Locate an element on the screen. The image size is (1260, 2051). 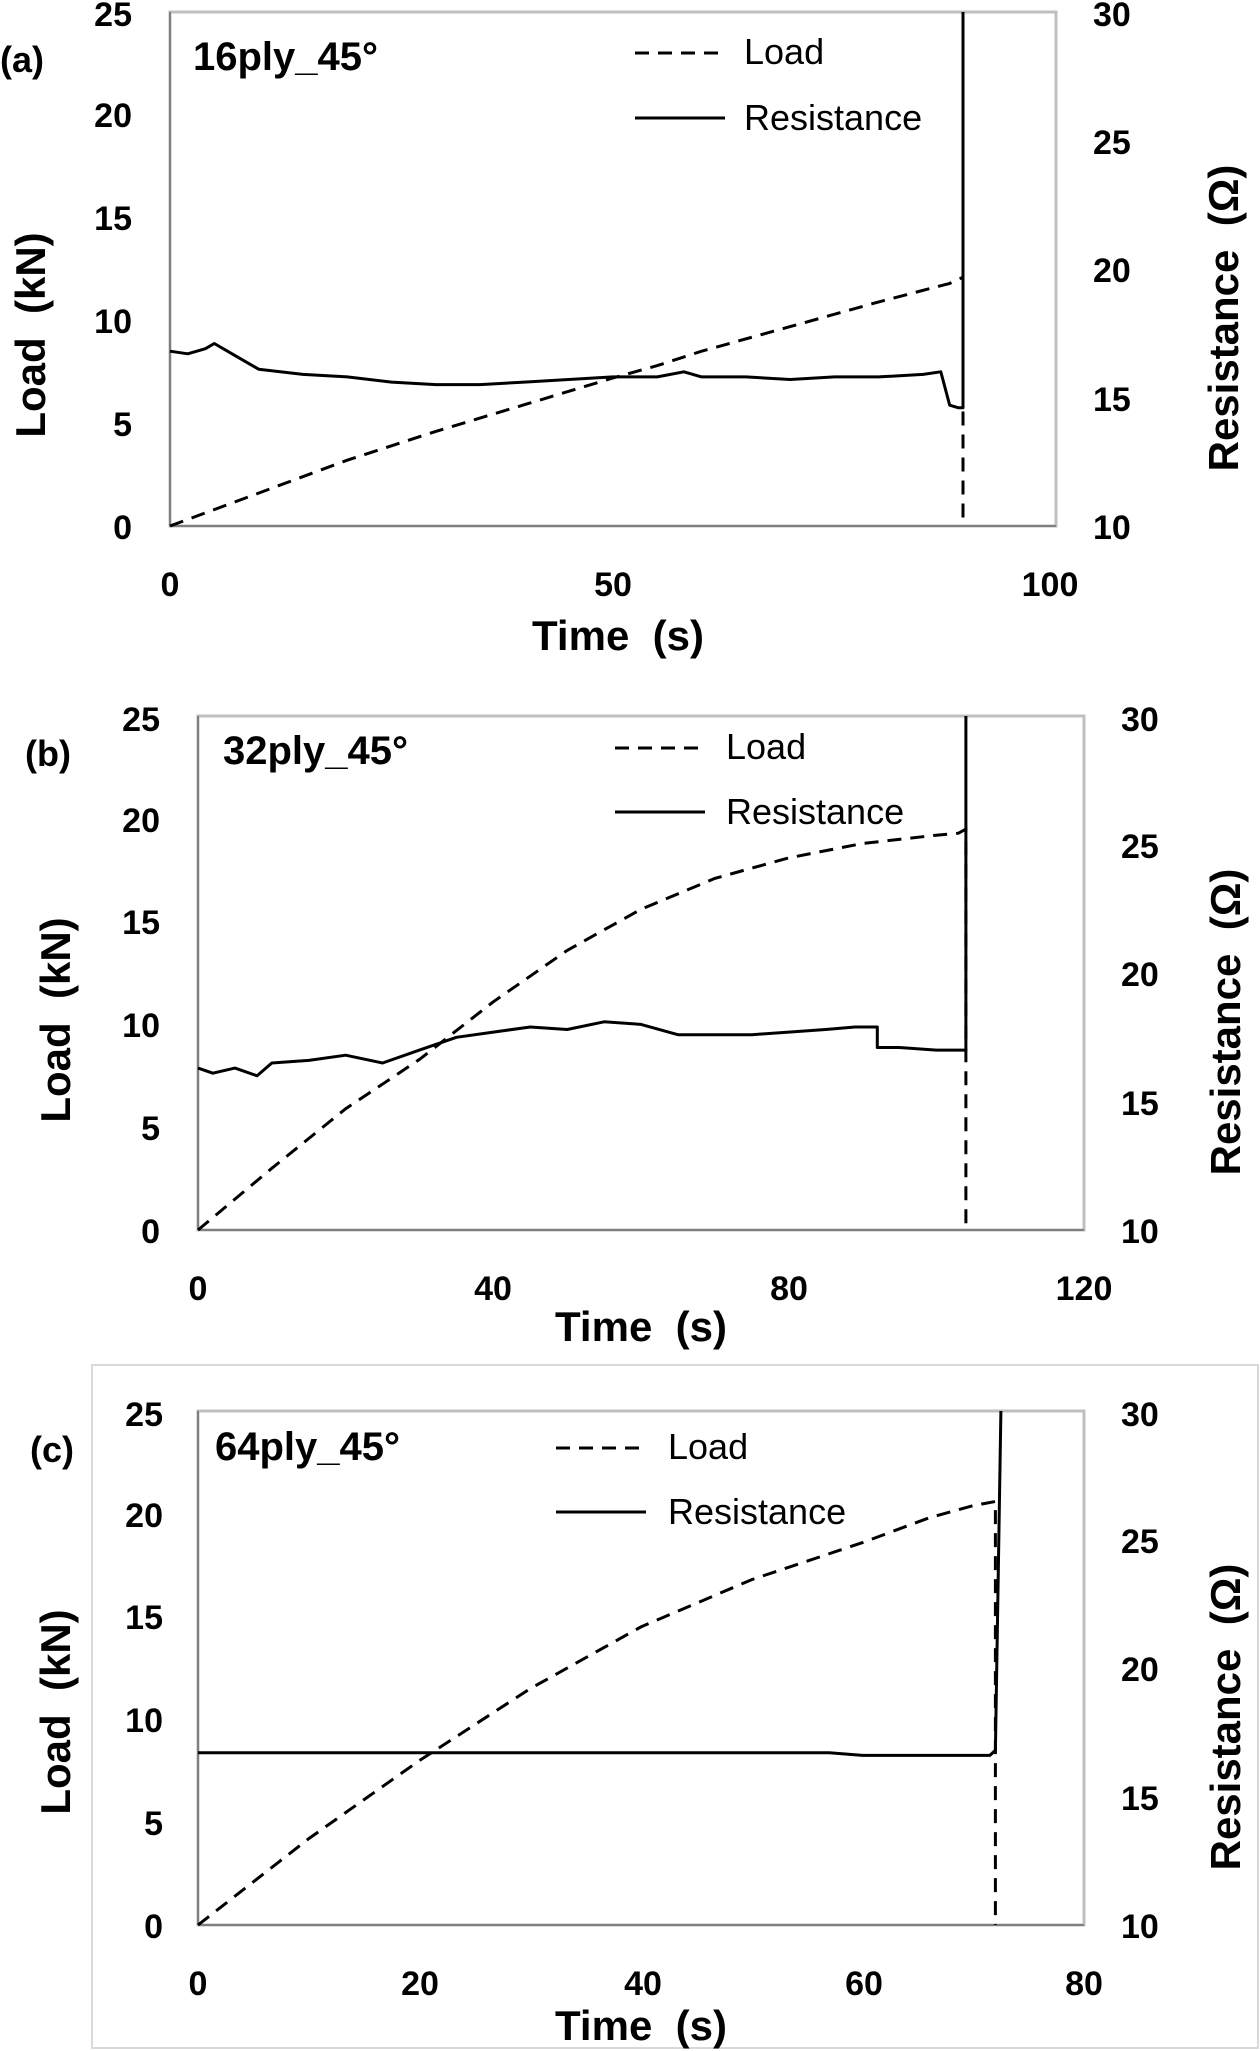
x-tick-label: 50 is located at coordinates (613, 585).